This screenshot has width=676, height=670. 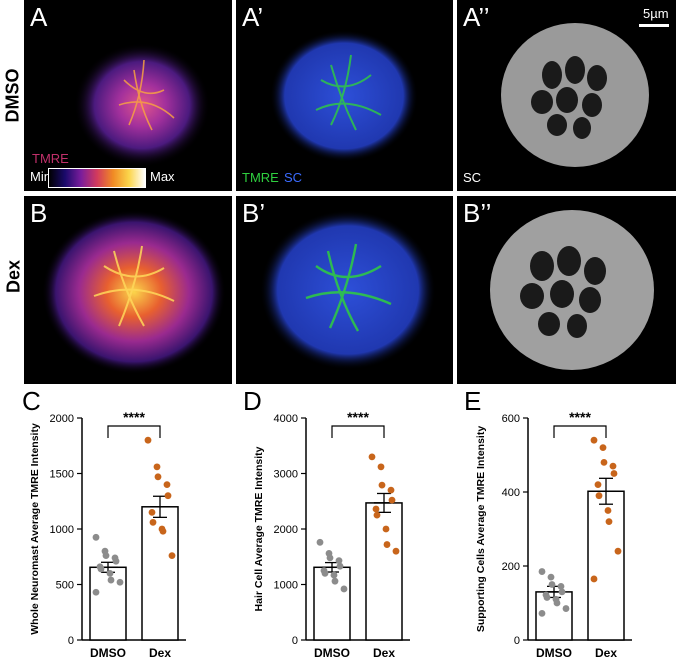 What do you see at coordinates (654, 25) in the screenshot?
I see `scalebar` at bounding box center [654, 25].